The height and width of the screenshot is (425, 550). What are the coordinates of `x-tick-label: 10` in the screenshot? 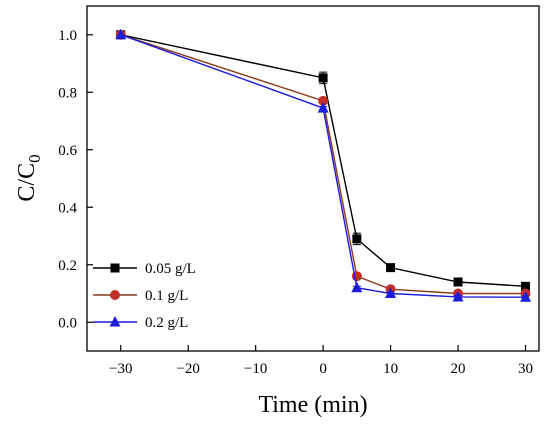 It's located at (390, 369).